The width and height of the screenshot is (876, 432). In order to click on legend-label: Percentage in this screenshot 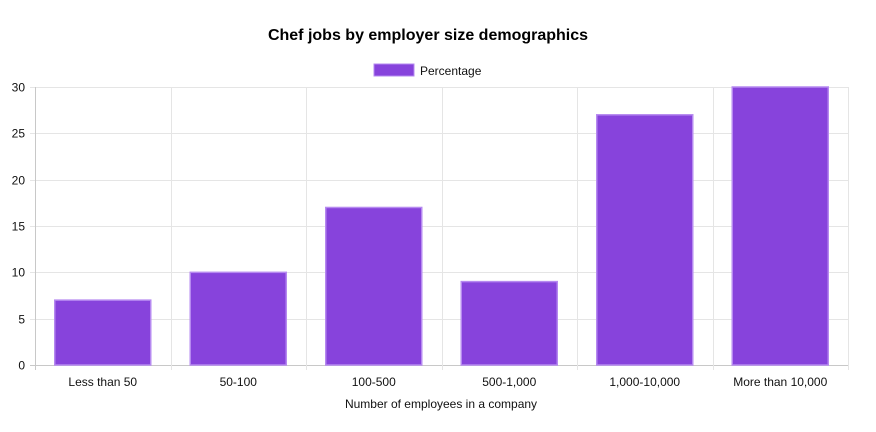, I will do `click(451, 71)`.